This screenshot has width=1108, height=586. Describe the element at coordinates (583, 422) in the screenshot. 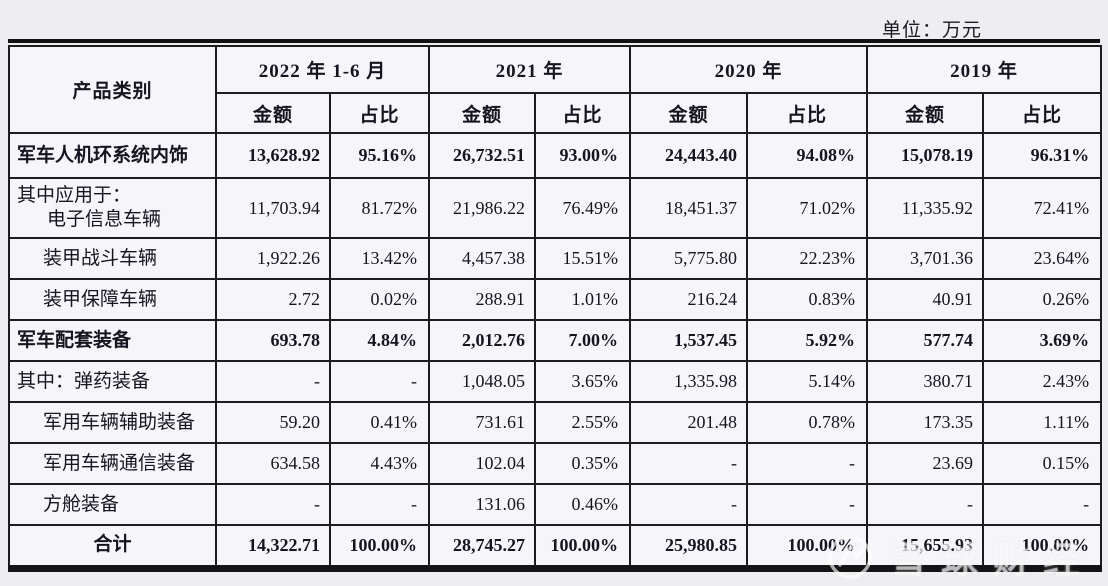

I see `ratio-cell: 2.55%` at that location.